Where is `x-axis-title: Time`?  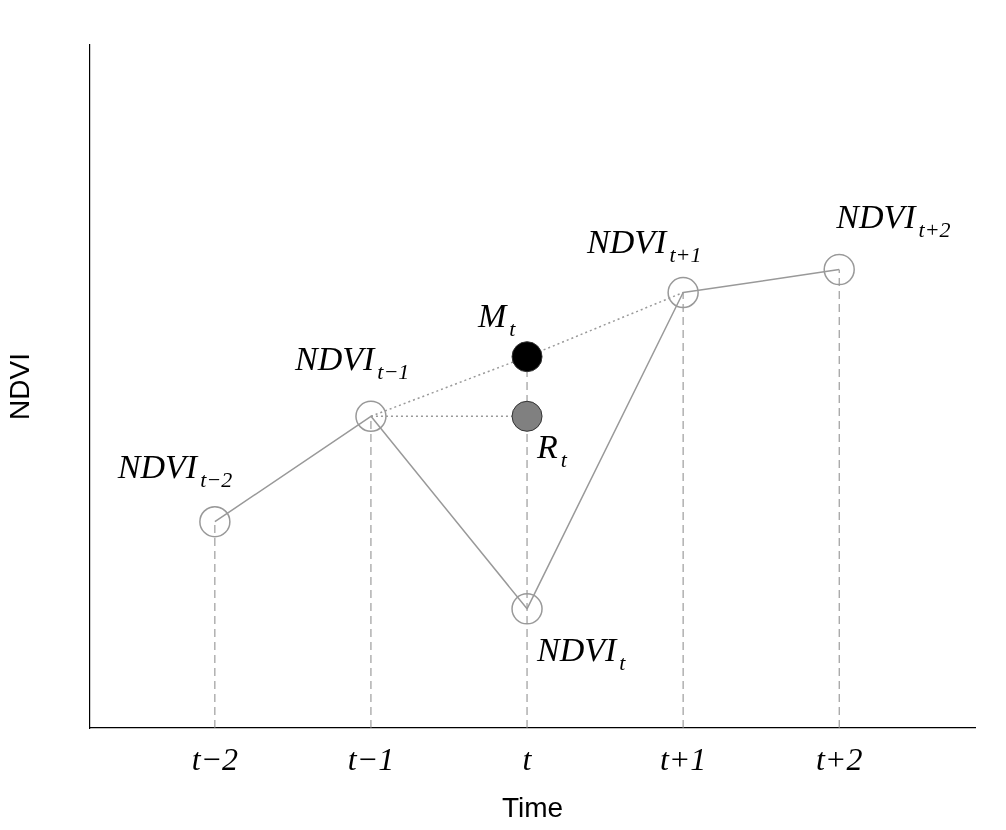 x-axis-title: Time is located at coordinates (532, 807).